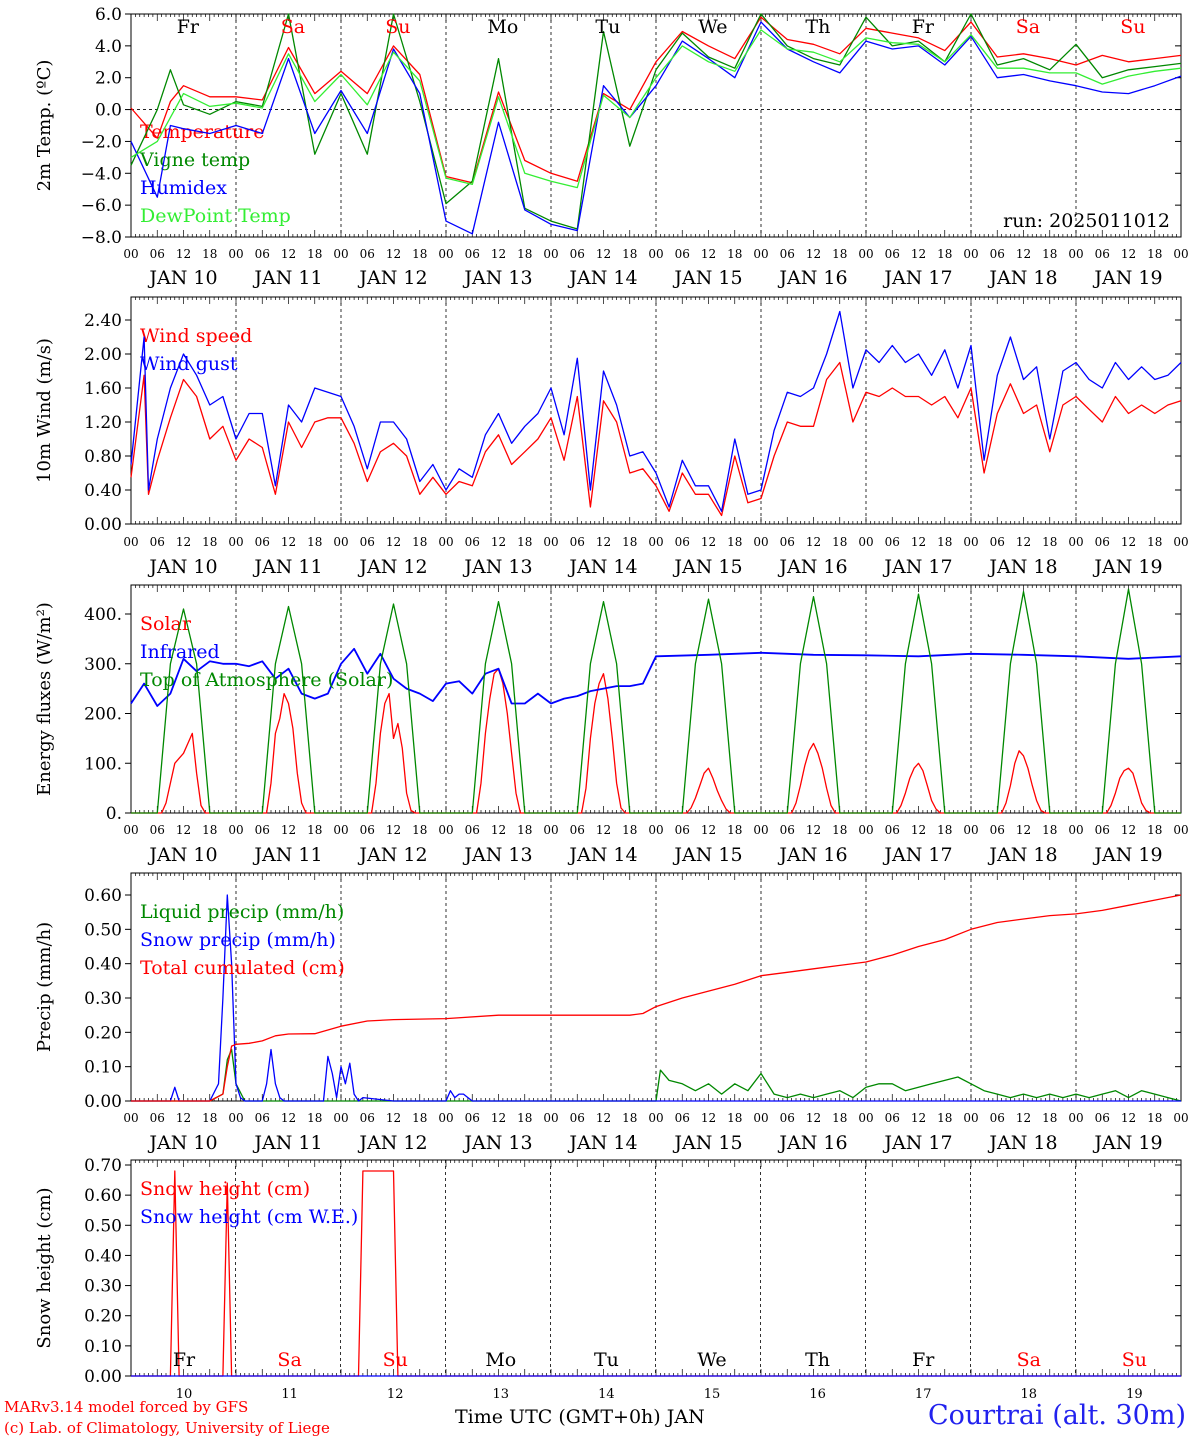 This screenshot has height=1440, width=1194. What do you see at coordinates (712, 27) in the screenshot?
I see `day-name-label: We` at bounding box center [712, 27].